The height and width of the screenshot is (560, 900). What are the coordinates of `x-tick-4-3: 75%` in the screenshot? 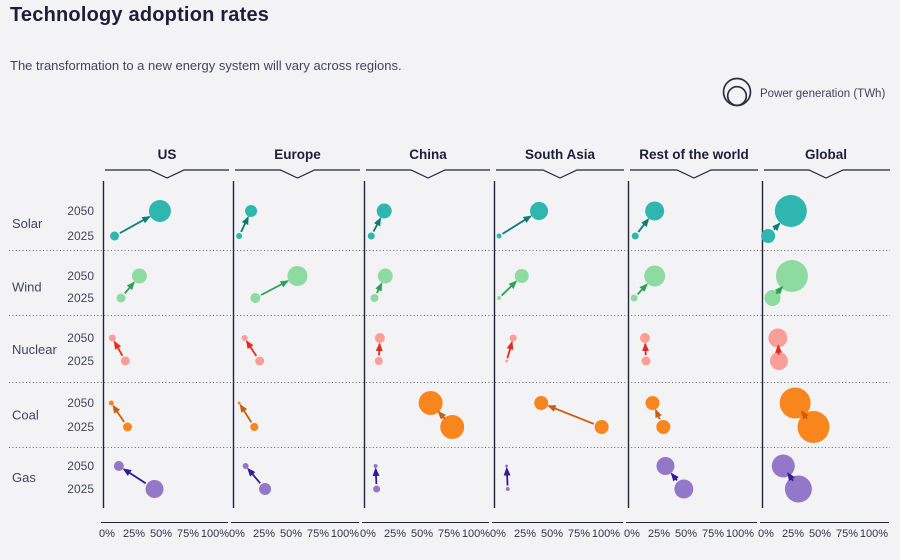 It's located at (713, 534).